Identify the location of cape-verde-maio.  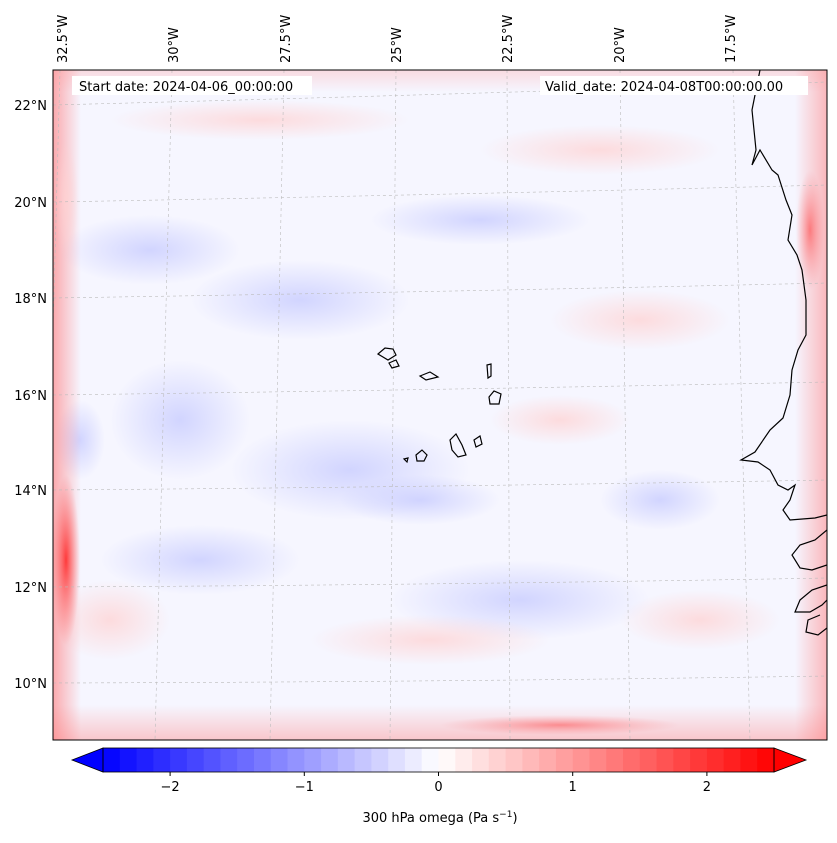
(478, 441).